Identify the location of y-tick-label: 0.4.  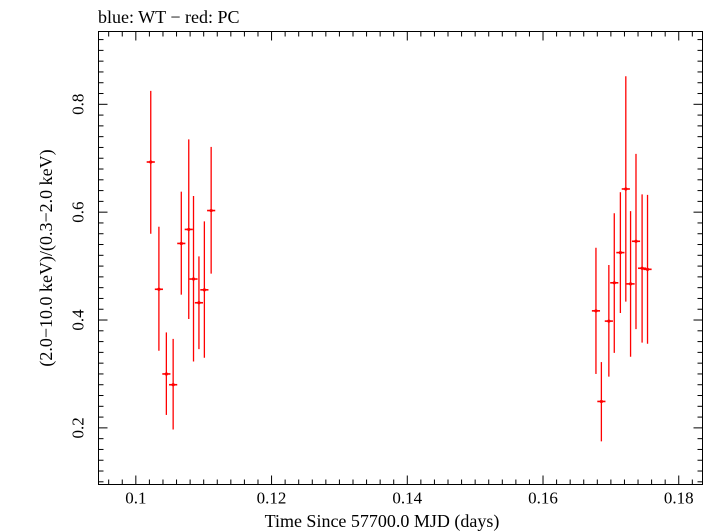
(78, 320).